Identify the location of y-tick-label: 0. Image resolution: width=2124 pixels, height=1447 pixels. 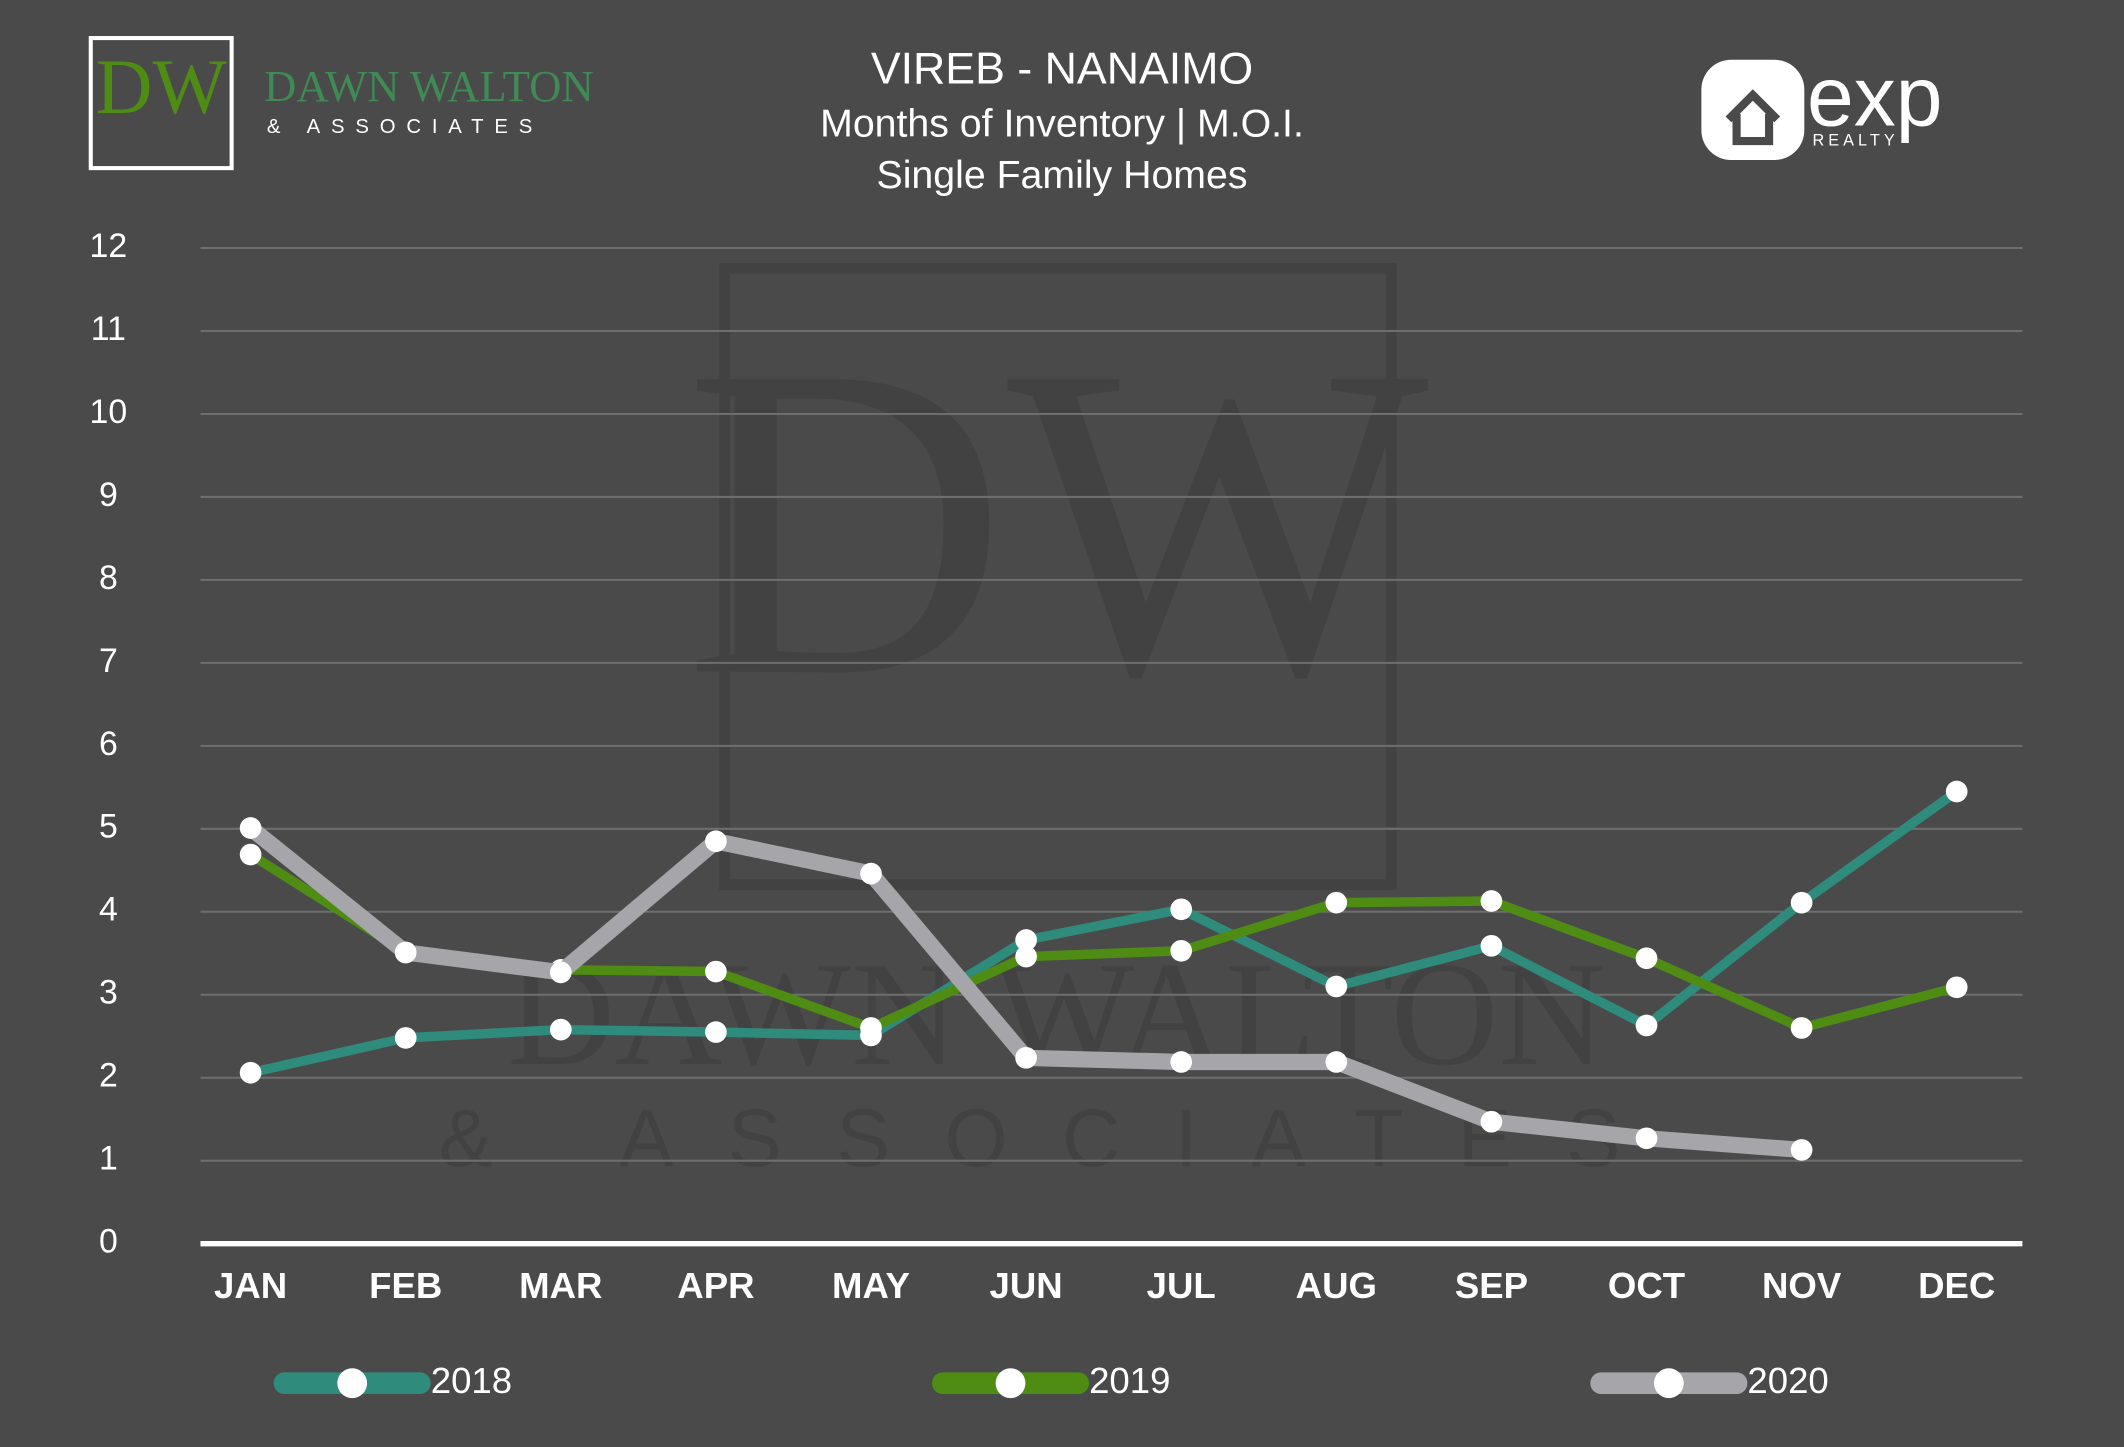
(108, 1242).